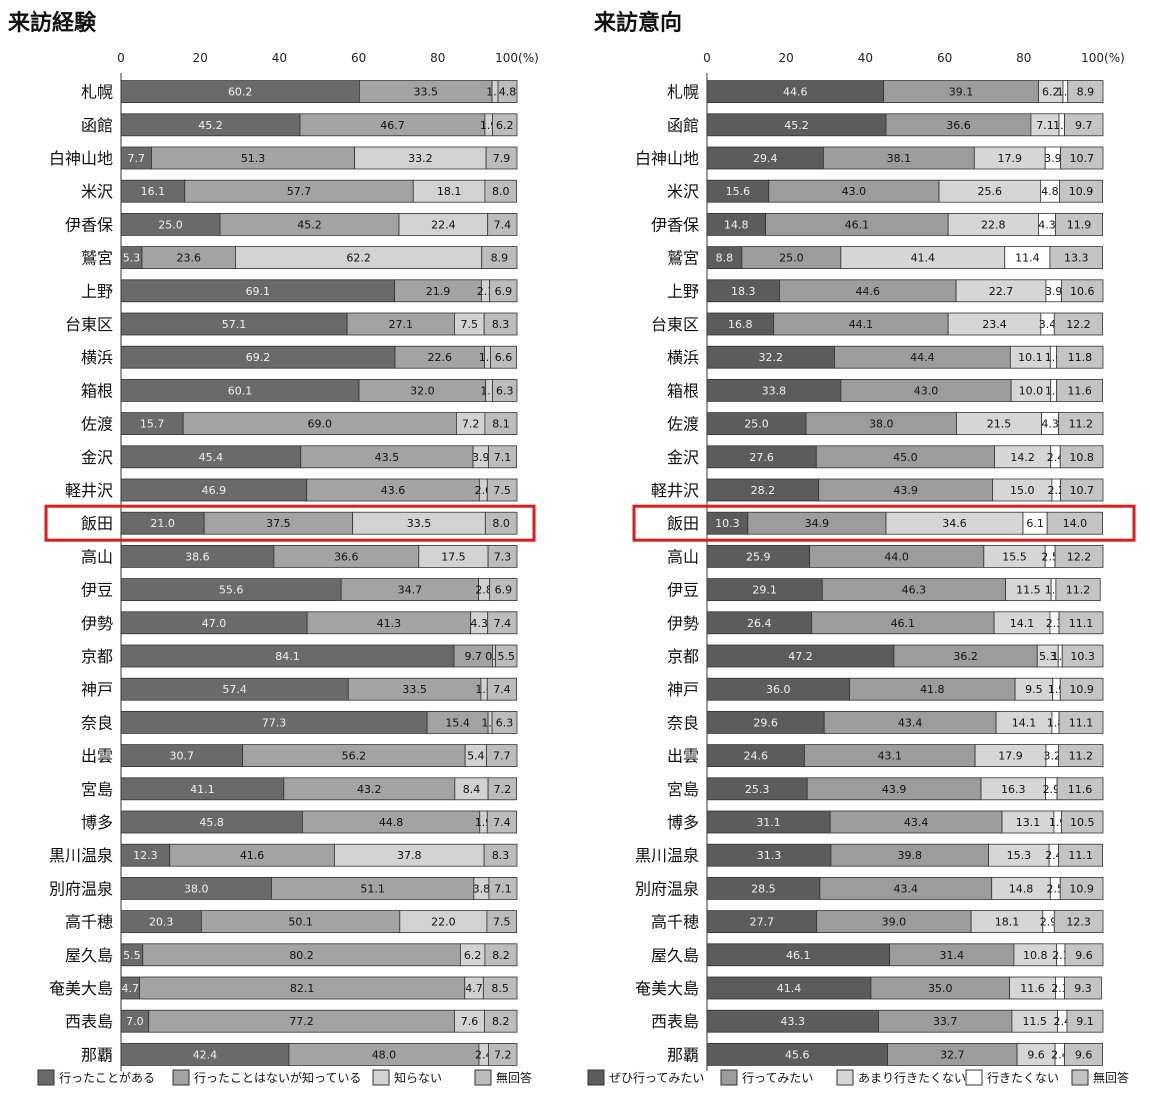 This screenshot has width=1150, height=1102. Describe the element at coordinates (1022, 490) in the screenshot. I see `bar-value-label: 15.0` at that location.